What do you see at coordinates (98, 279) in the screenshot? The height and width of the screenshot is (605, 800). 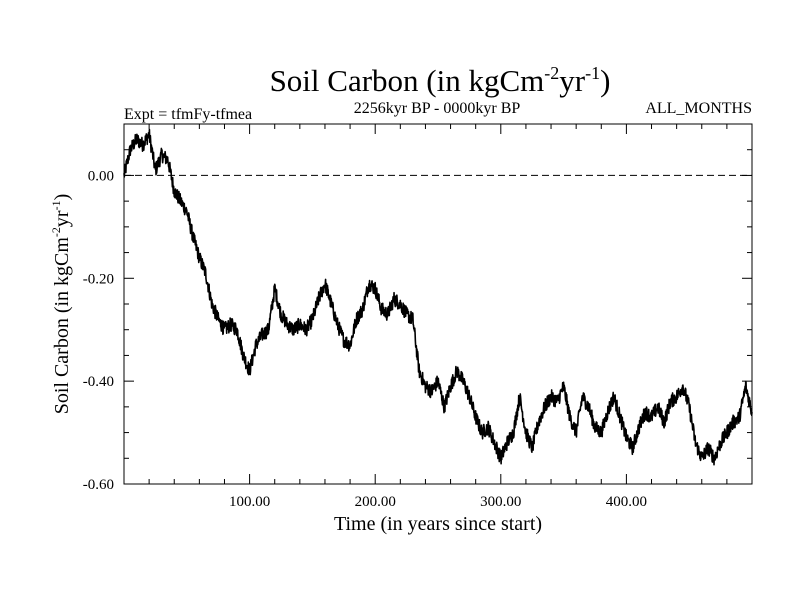 I see `y-tick-label: -0.20` at bounding box center [98, 279].